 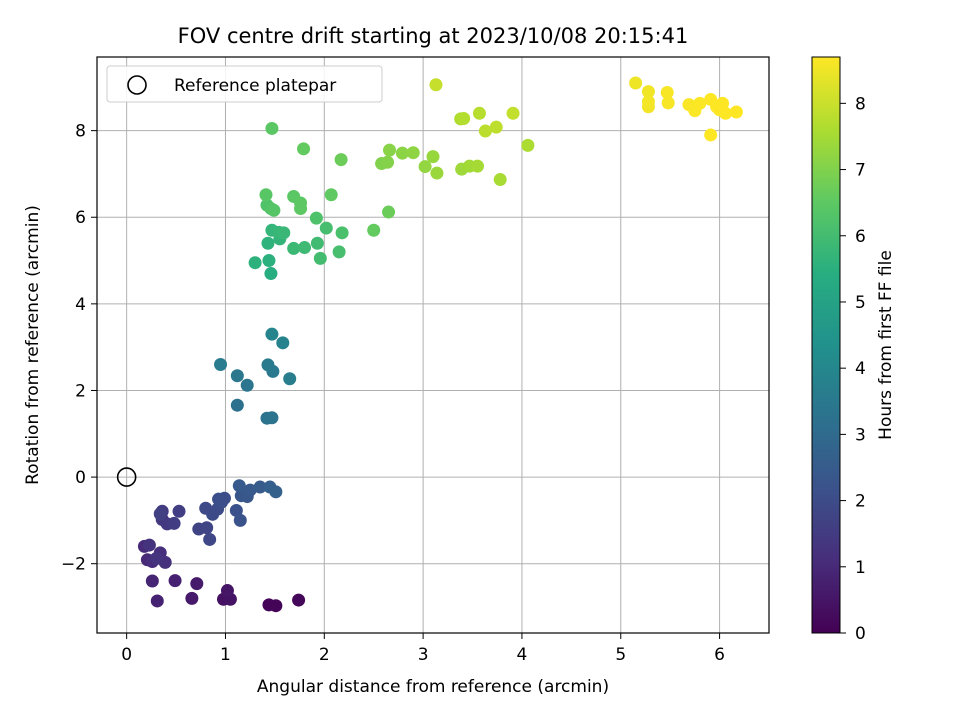 I want to click on y-tick-label: 8, so click(x=80, y=132).